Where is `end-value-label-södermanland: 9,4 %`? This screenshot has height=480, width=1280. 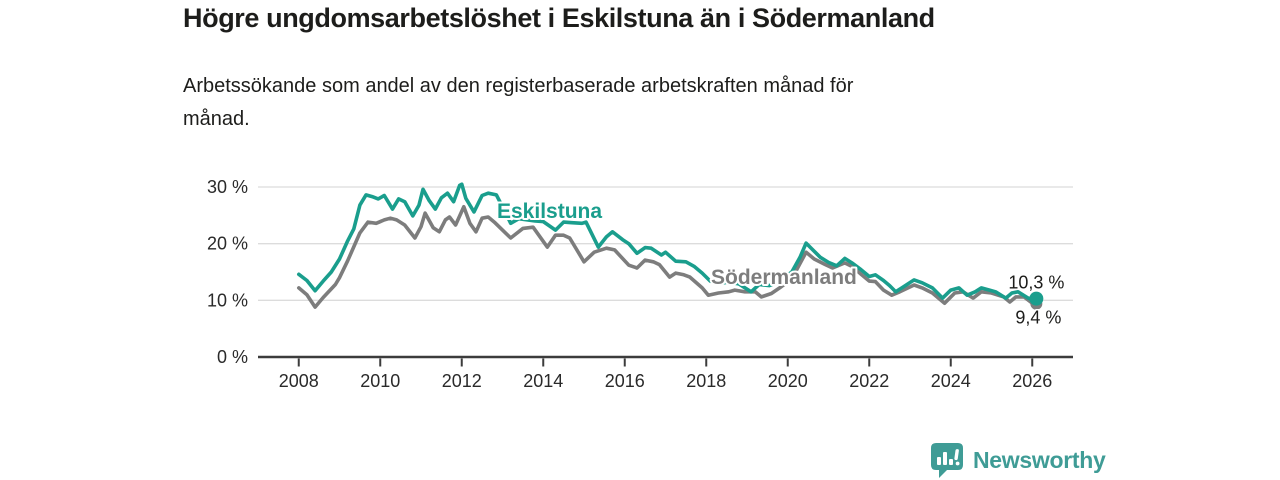 end-value-label-södermanland: 9,4 % is located at coordinates (1038, 318).